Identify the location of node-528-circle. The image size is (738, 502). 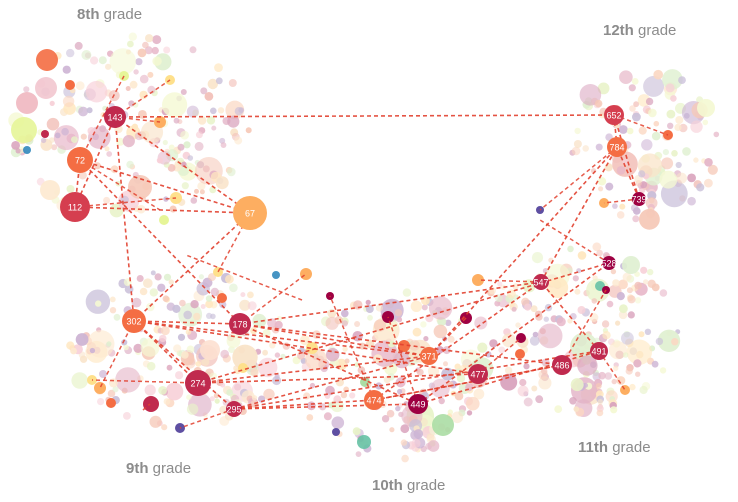
(609, 263).